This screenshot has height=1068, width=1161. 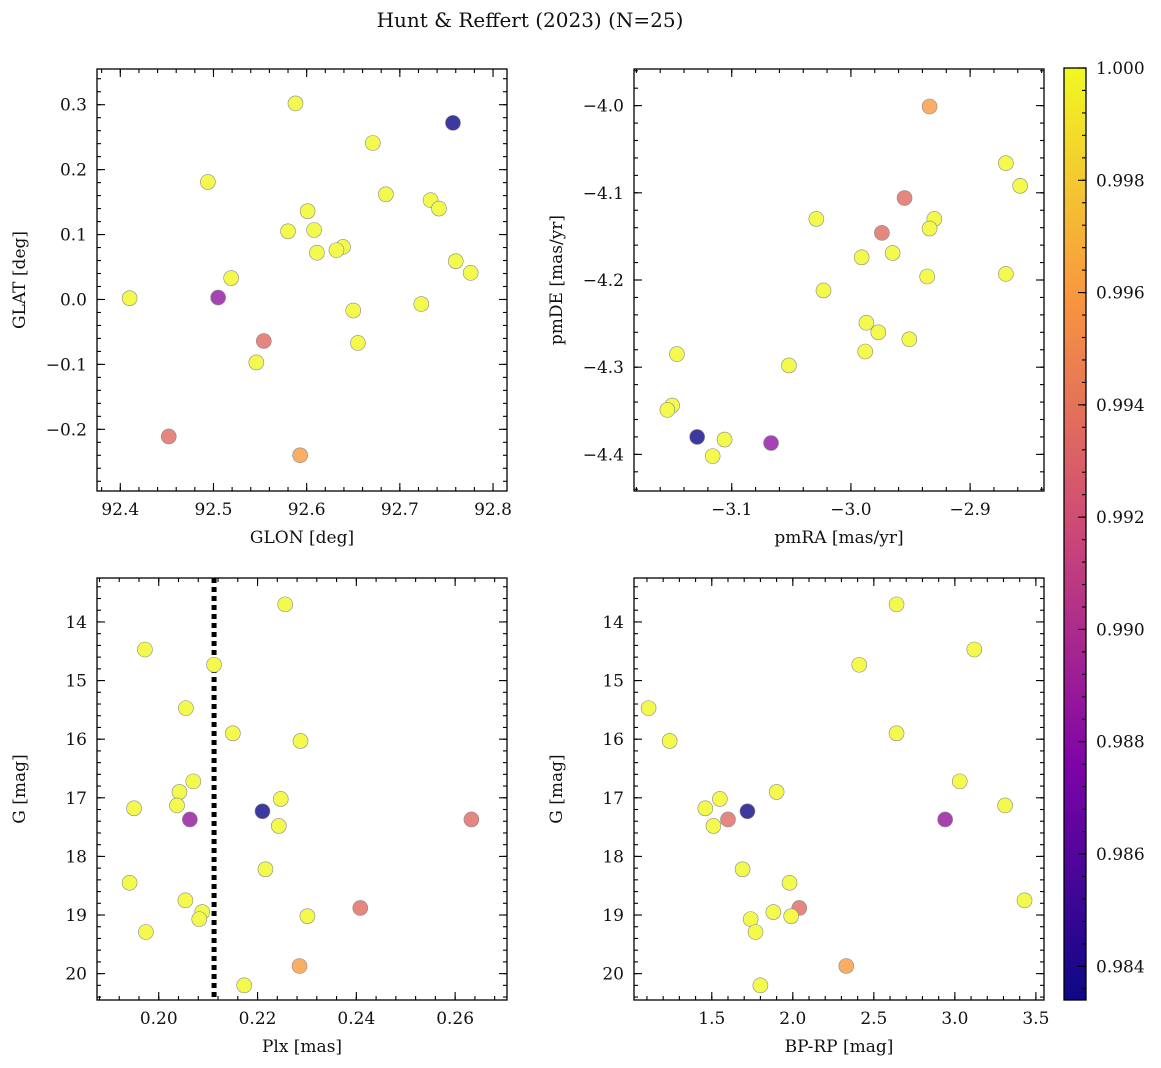 I want to click on x-tick-label: 92.7, so click(x=400, y=510).